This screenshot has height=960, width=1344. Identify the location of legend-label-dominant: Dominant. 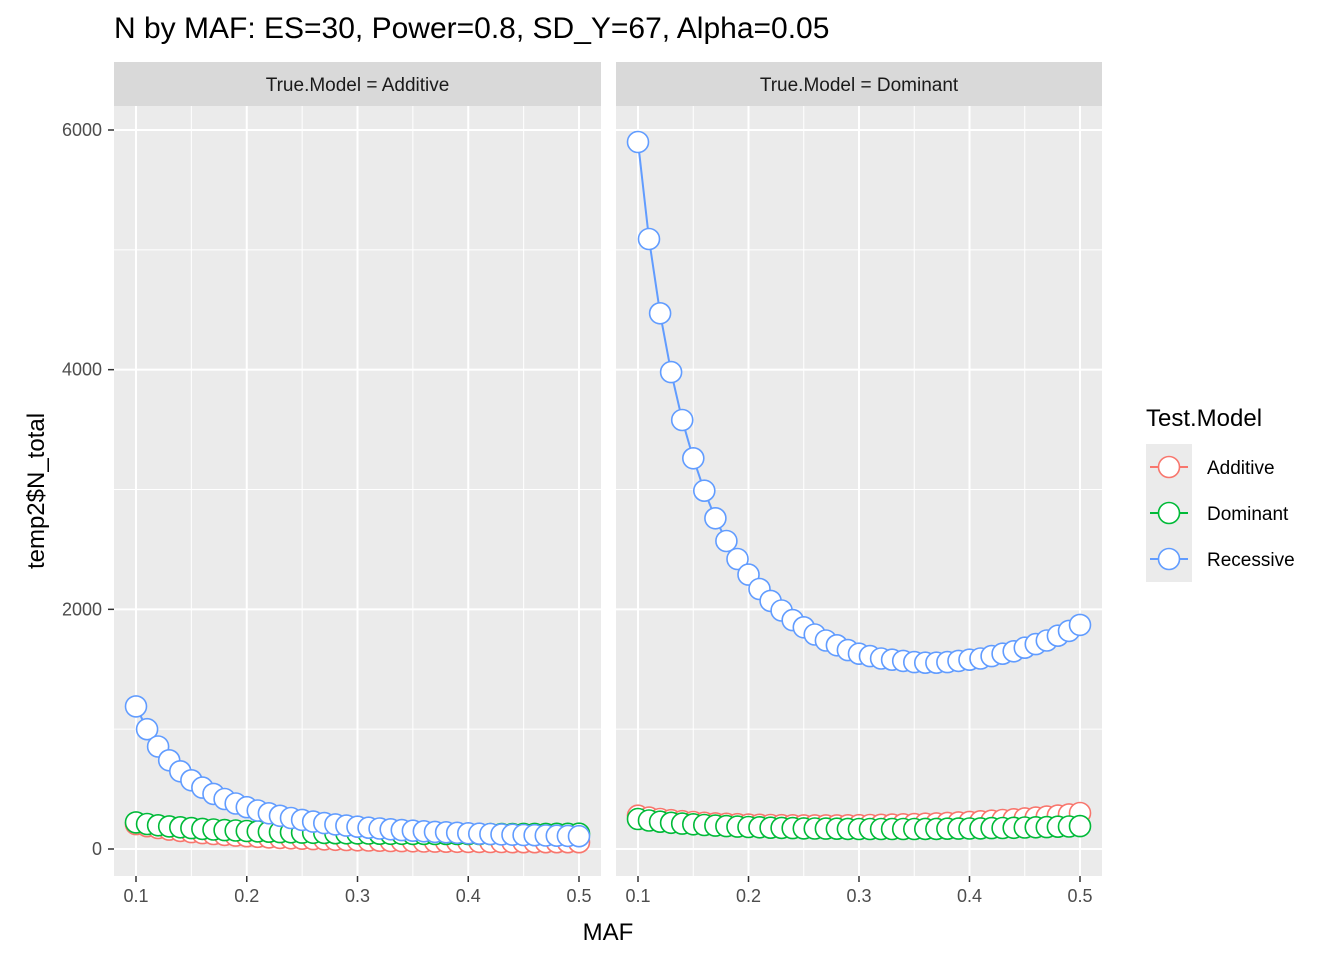
(1248, 514).